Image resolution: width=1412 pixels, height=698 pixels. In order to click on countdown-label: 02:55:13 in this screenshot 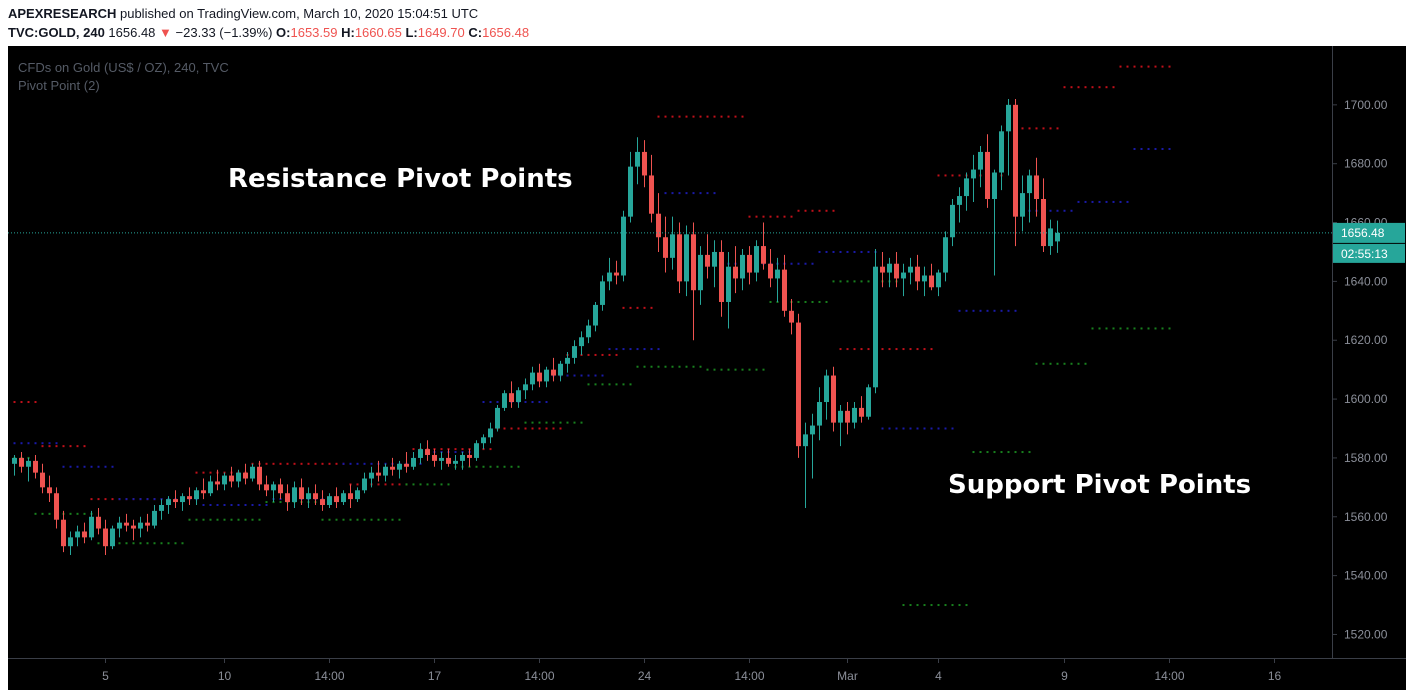, I will do `click(1364, 254)`.